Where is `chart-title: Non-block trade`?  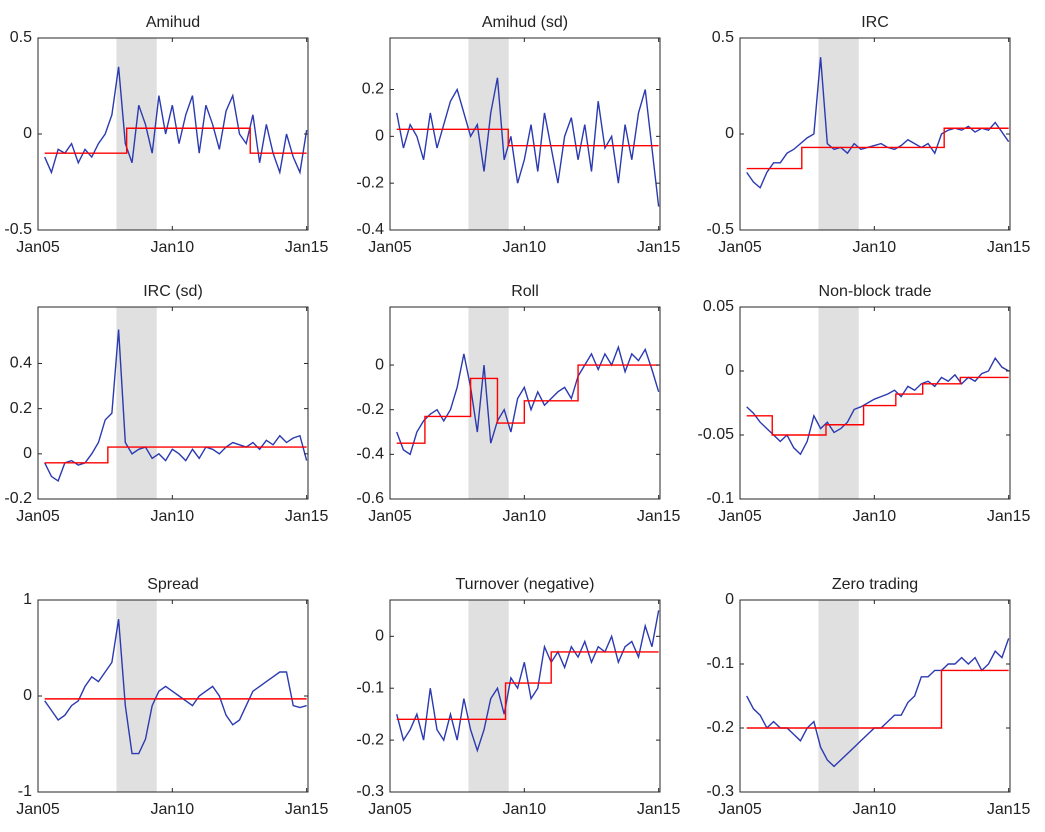
chart-title: Non-block trade is located at coordinates (875, 291).